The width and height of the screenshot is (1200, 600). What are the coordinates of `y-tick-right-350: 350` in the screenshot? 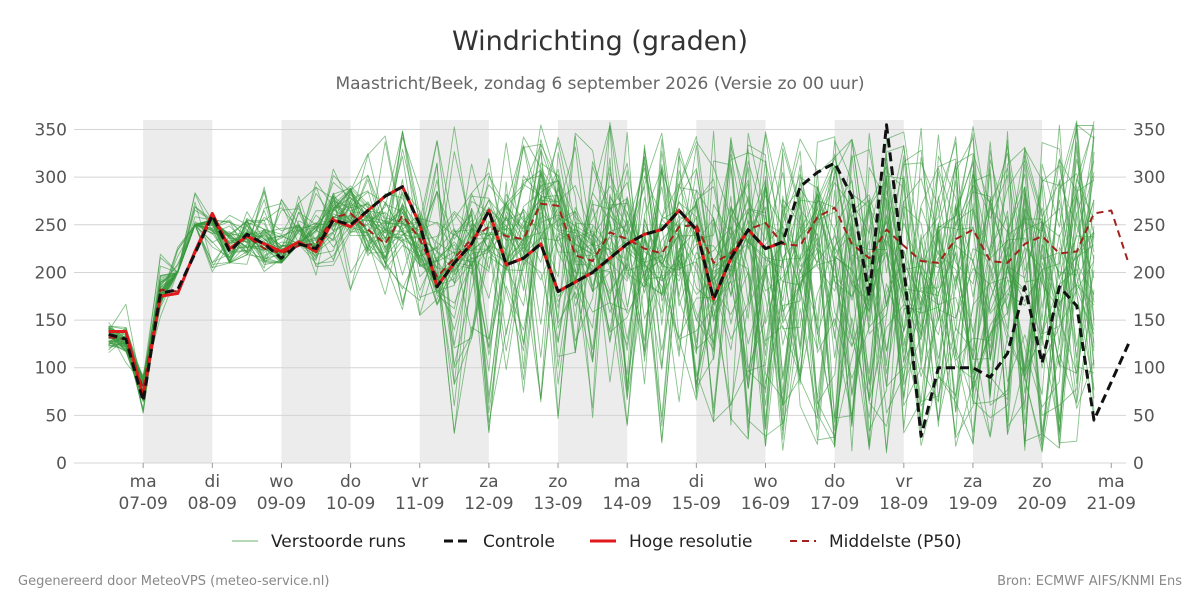 It's located at (1149, 131).